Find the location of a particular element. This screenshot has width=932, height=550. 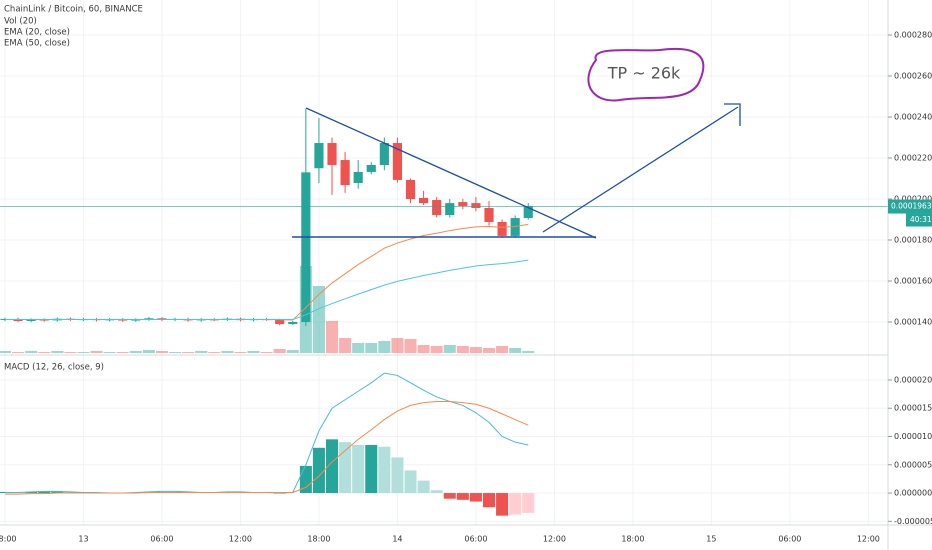

x-tick-label: 14 is located at coordinates (397, 539).